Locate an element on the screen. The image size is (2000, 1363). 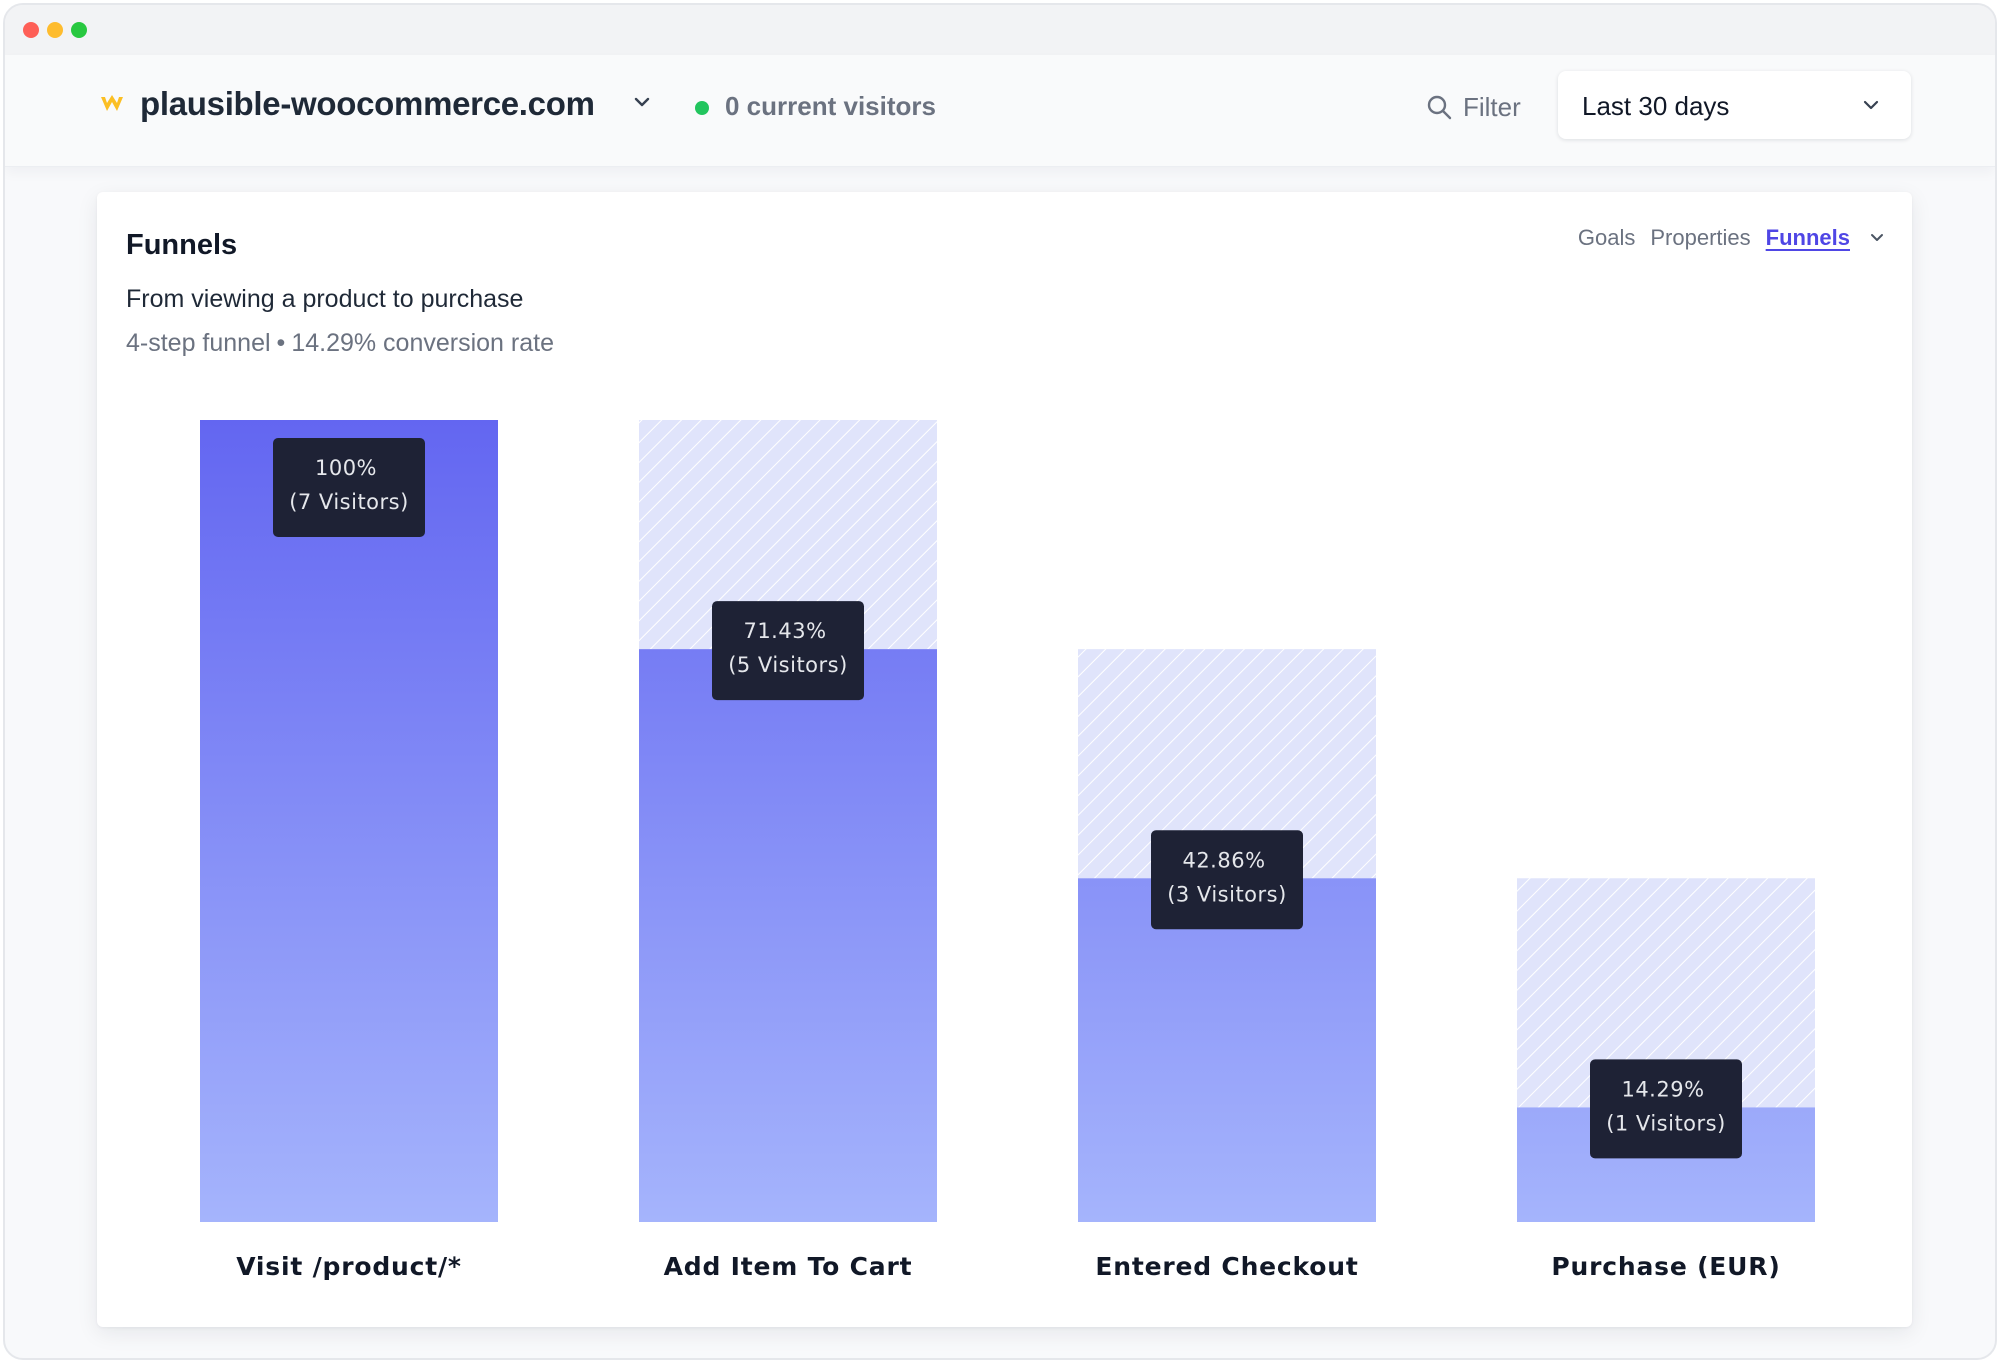
funnel-summary: 4-step funnel • 14.29% conversion rate is located at coordinates (340, 343).